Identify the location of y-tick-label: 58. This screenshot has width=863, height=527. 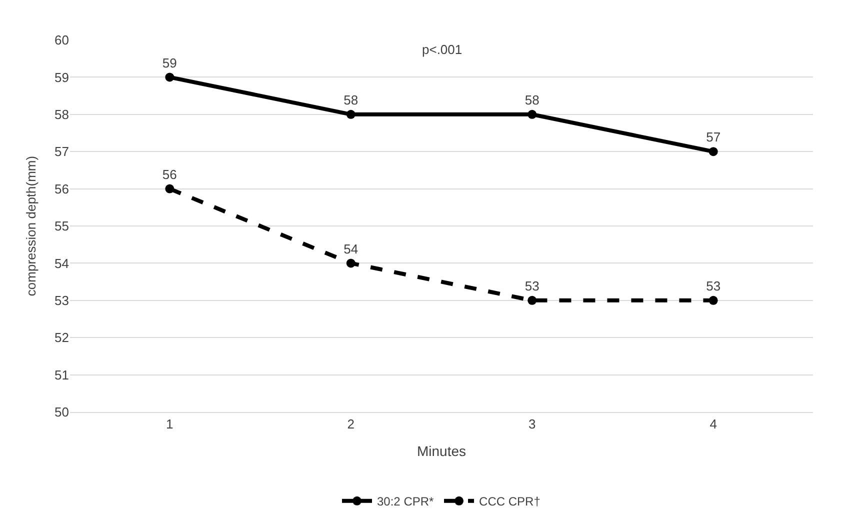
(61, 114).